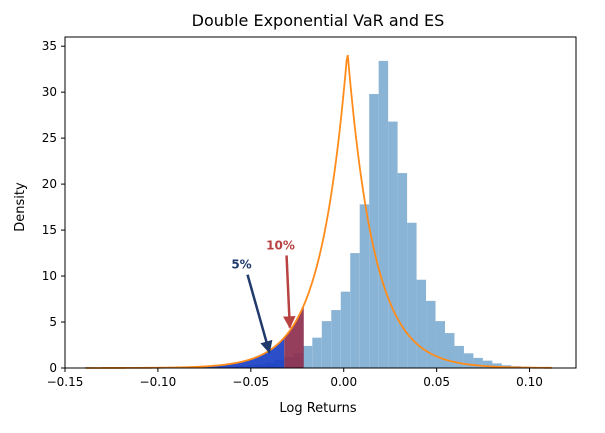  I want to click on x-tick-label: 0.00, so click(343, 382).